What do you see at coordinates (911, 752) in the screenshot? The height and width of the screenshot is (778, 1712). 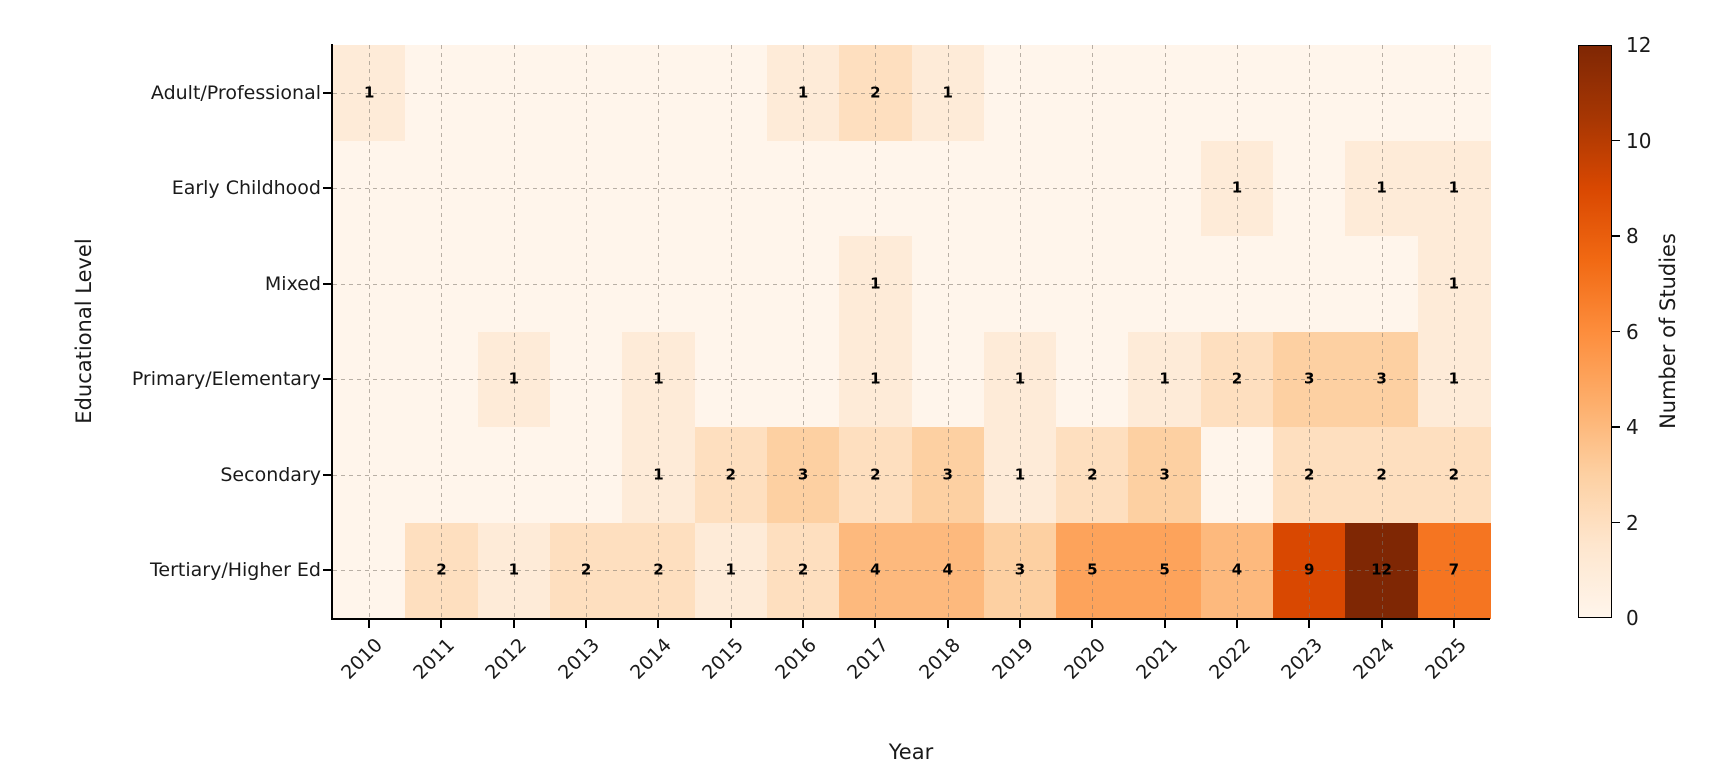 I see `x-axis-title: Year` at bounding box center [911, 752].